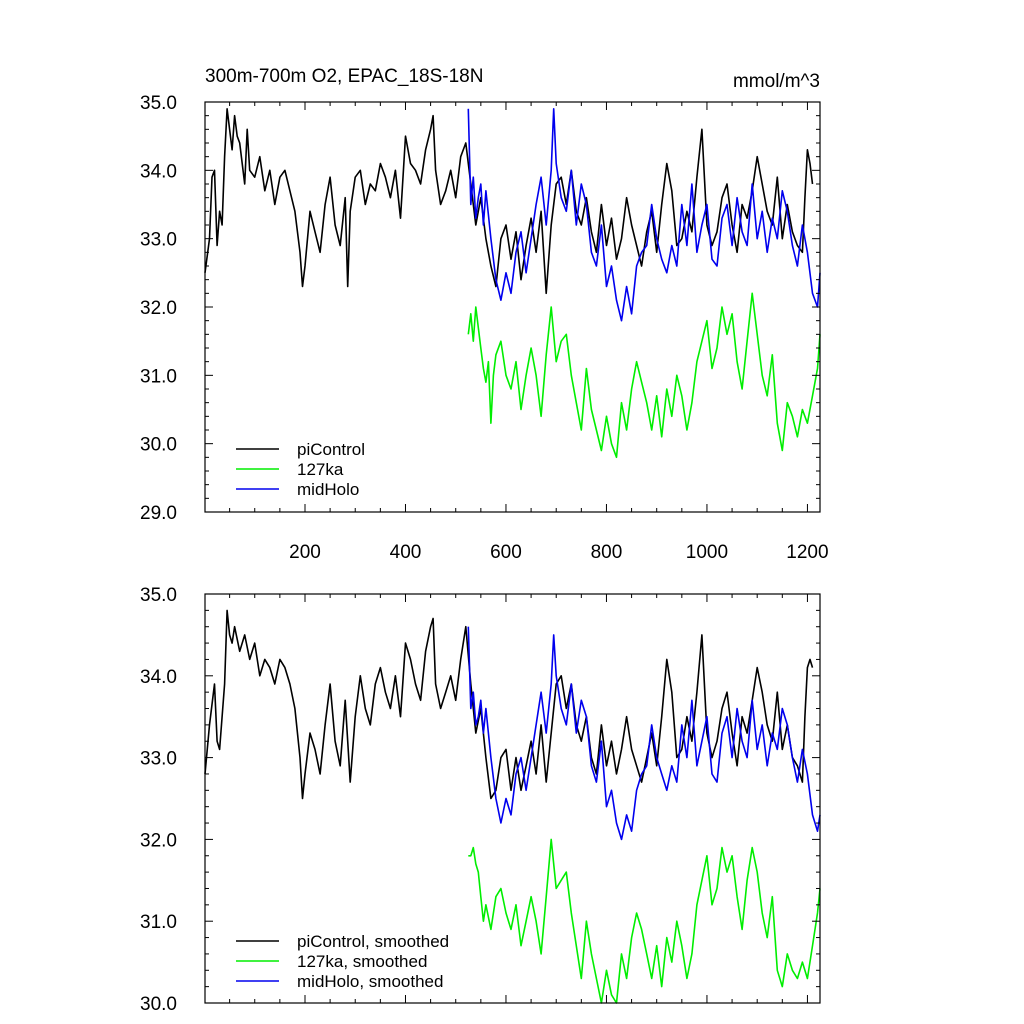 This screenshot has width=1024, height=1024. What do you see at coordinates (320, 469) in the screenshot?
I see `legend-label: 127ka` at bounding box center [320, 469].